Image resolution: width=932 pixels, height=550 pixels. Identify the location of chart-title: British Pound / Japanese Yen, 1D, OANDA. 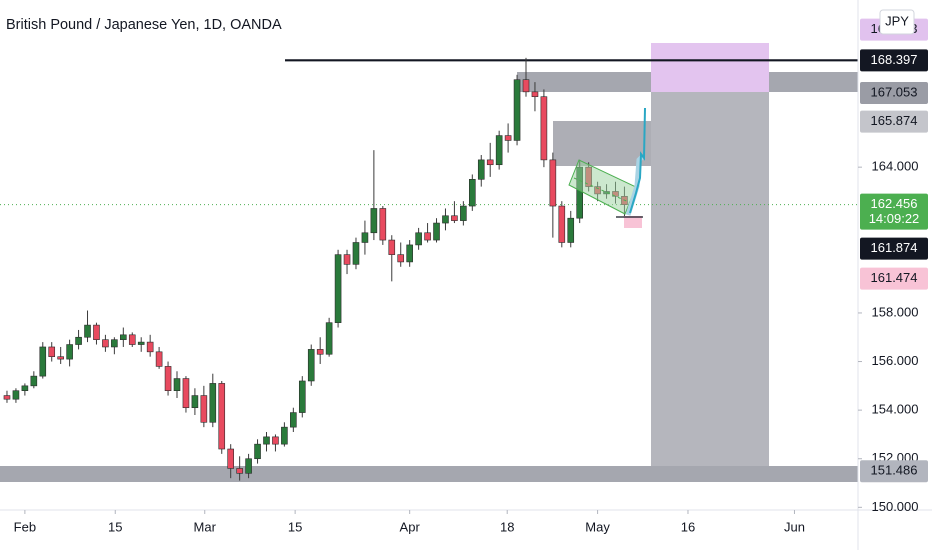
(144, 25).